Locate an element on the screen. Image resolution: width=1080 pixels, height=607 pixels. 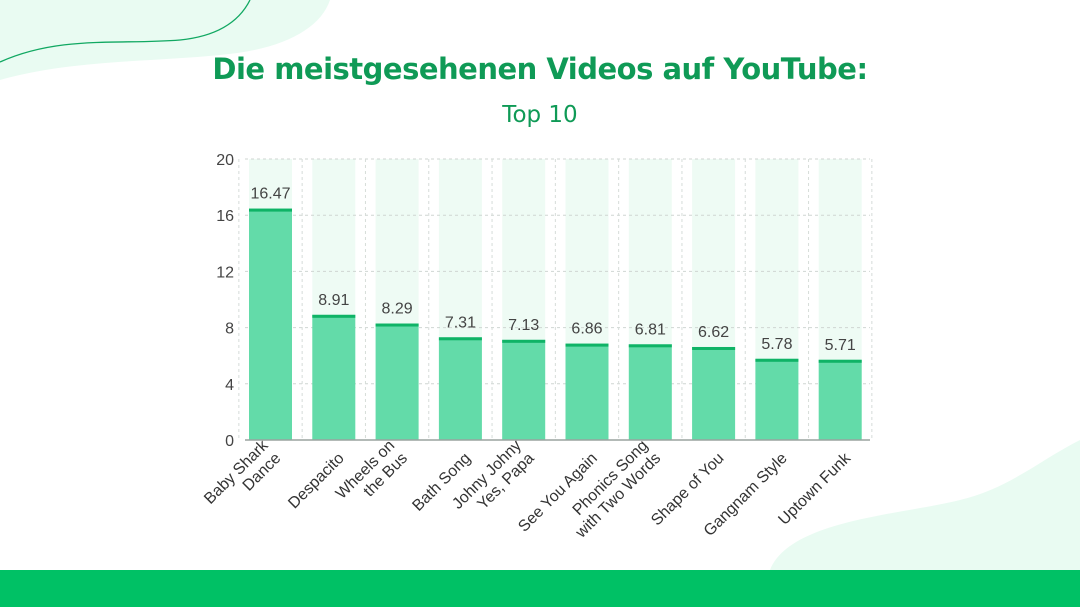
data-label: 7.13 is located at coordinates (523, 325).